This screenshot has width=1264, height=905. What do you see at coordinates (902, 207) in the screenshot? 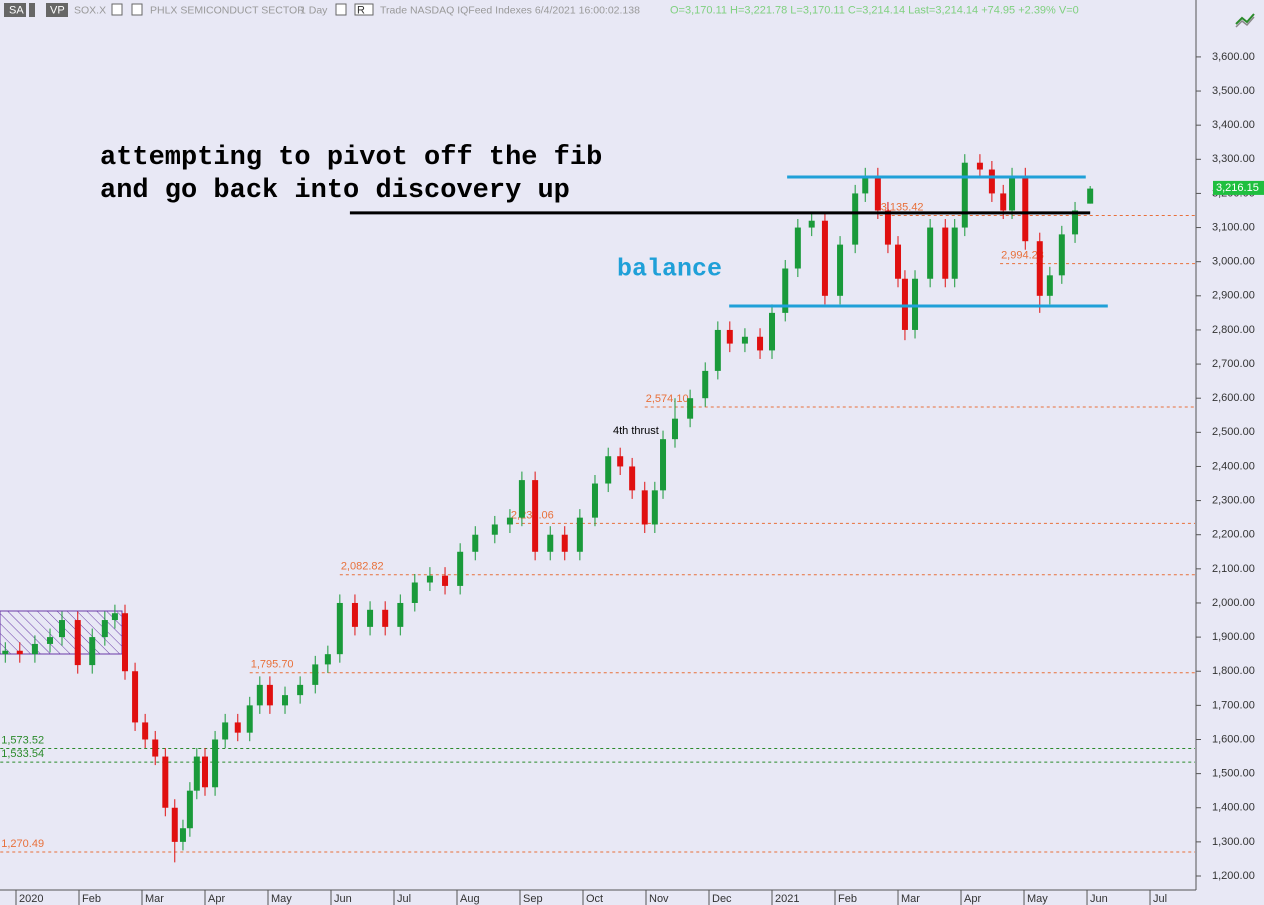
I see `level-label: 3,135.42` at bounding box center [902, 207].